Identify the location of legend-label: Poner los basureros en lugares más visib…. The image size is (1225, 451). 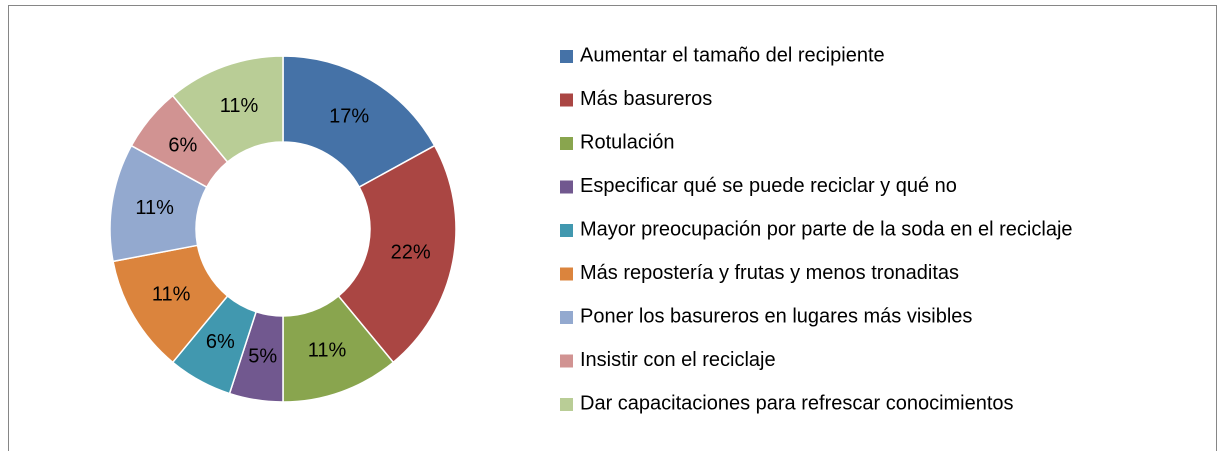
(776, 316).